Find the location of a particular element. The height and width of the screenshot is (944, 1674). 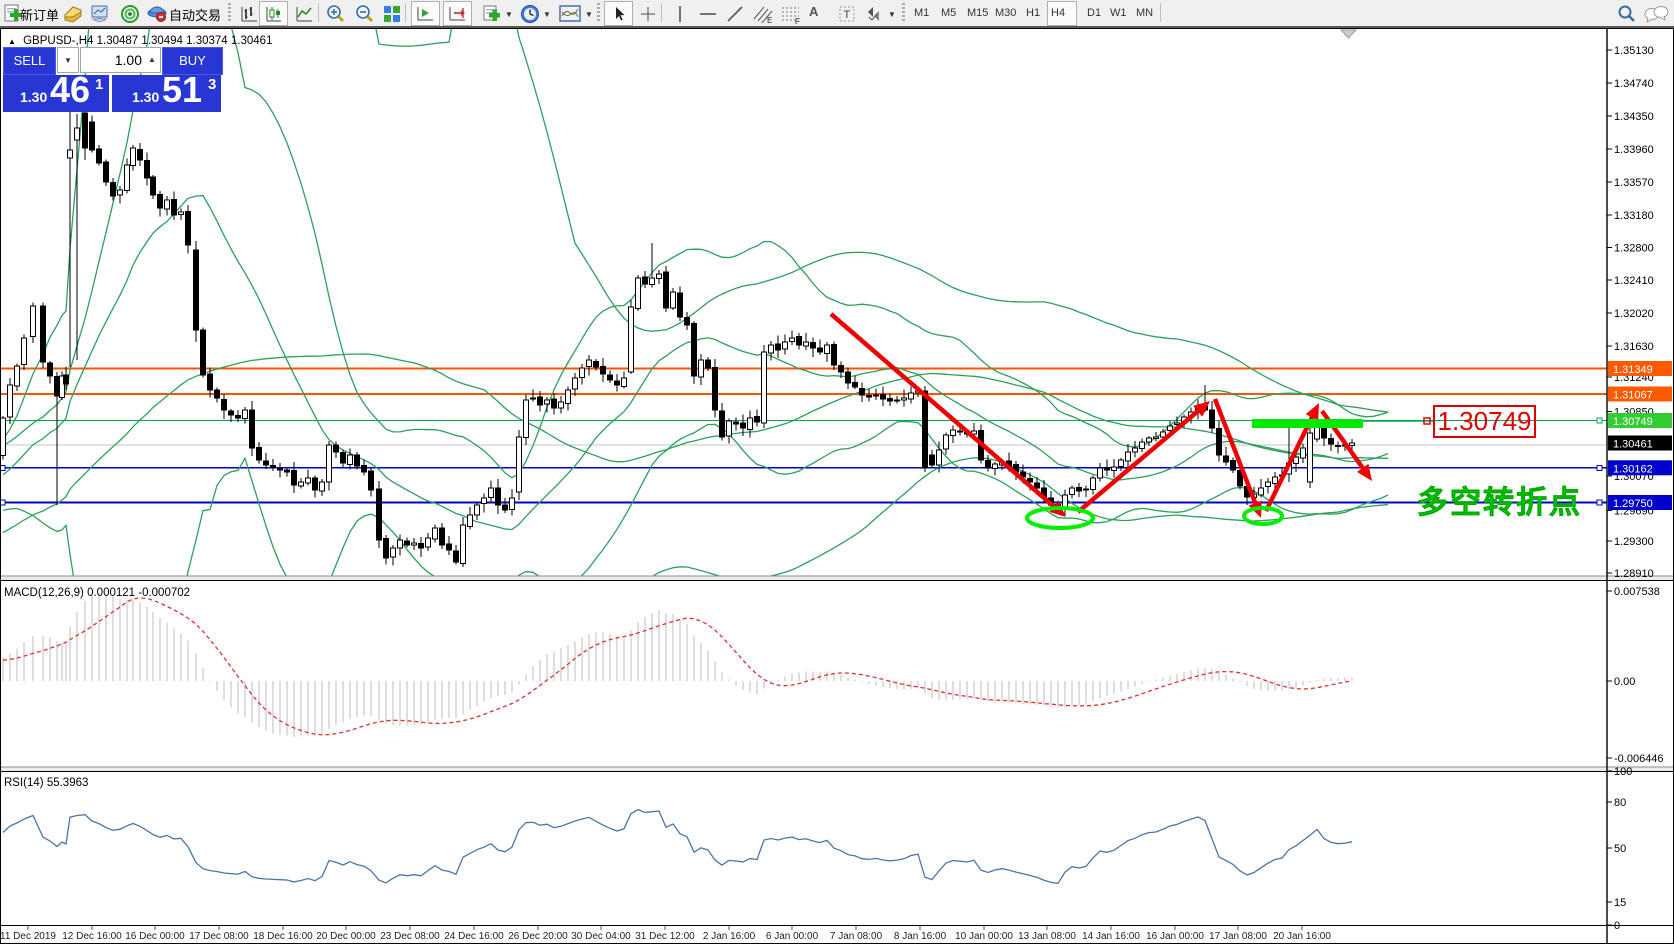

svg-text: 0 is located at coordinates (1617, 926).